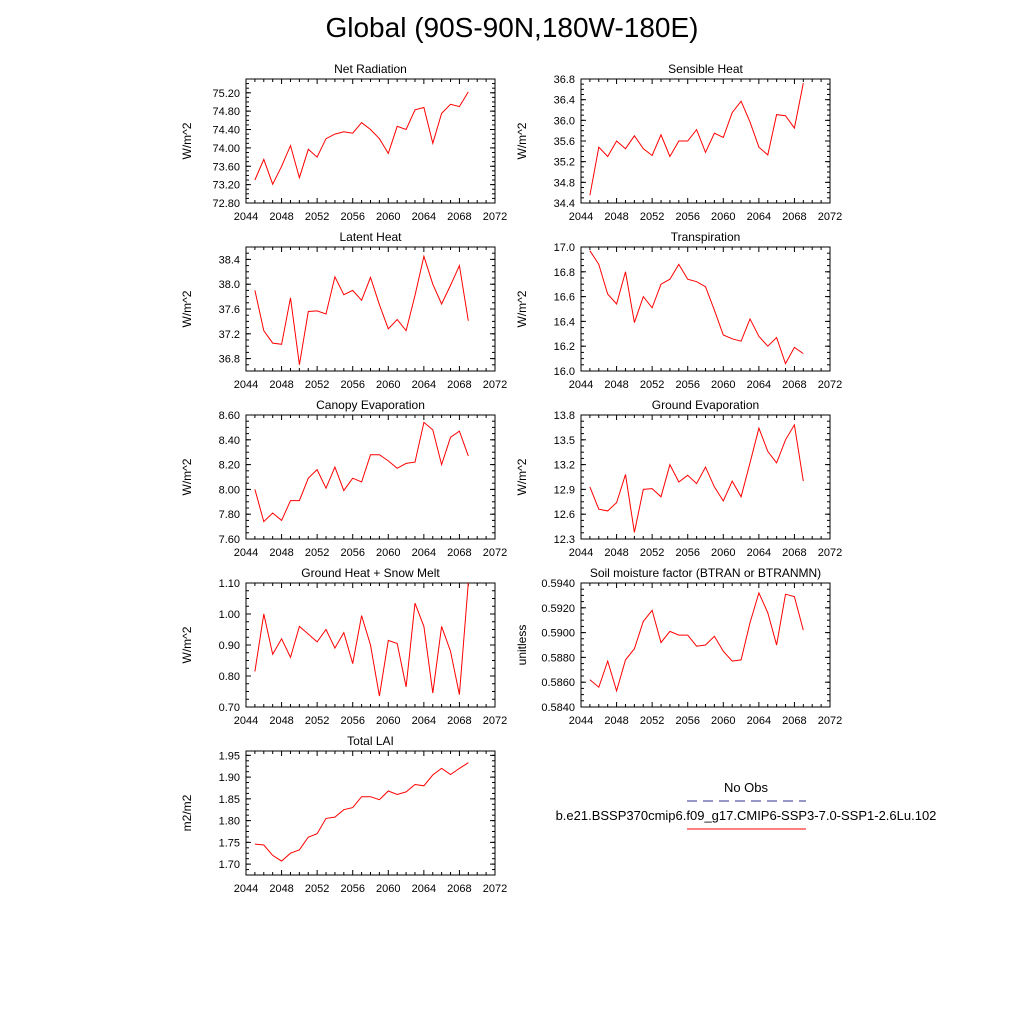  What do you see at coordinates (229, 310) in the screenshot?
I see `y-tick-label: 37.6` at bounding box center [229, 310].